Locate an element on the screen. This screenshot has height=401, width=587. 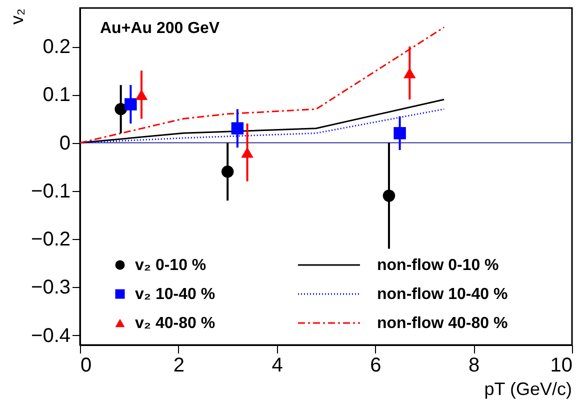
y-tick-label: −0.1 is located at coordinates (50, 191).